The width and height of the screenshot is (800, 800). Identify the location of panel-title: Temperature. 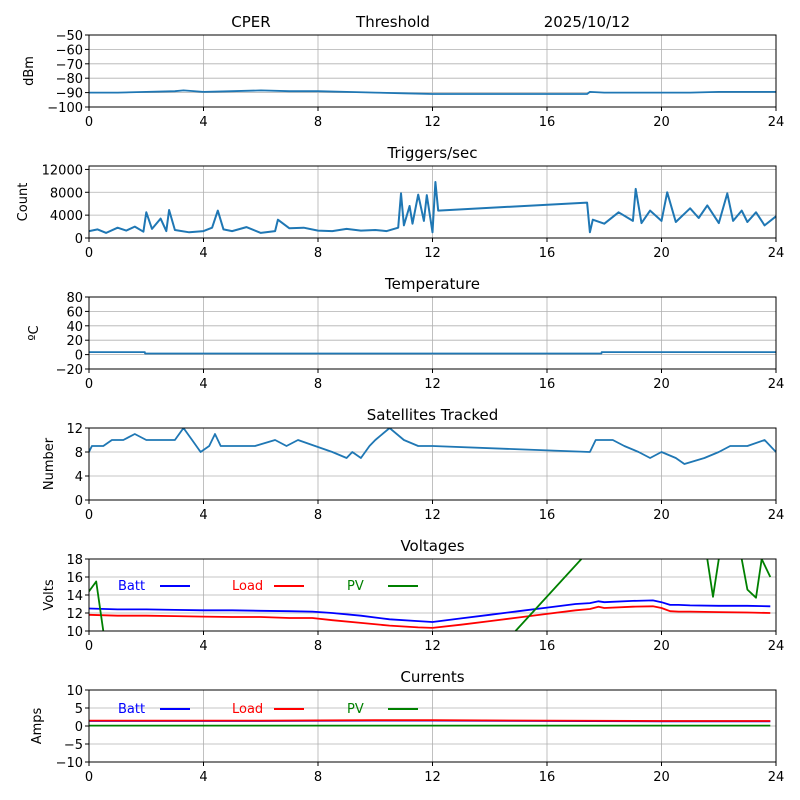
(432, 284).